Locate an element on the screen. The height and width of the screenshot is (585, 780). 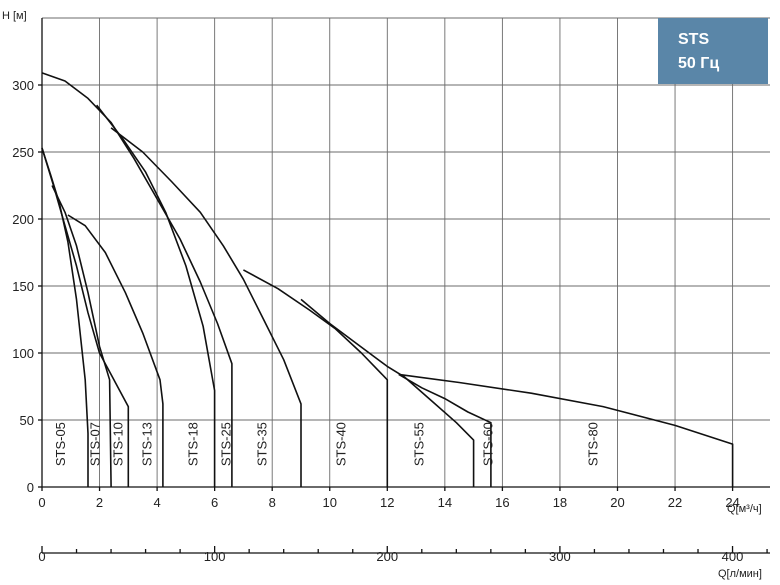
x2-tick-label: 0 is located at coordinates (41, 556).